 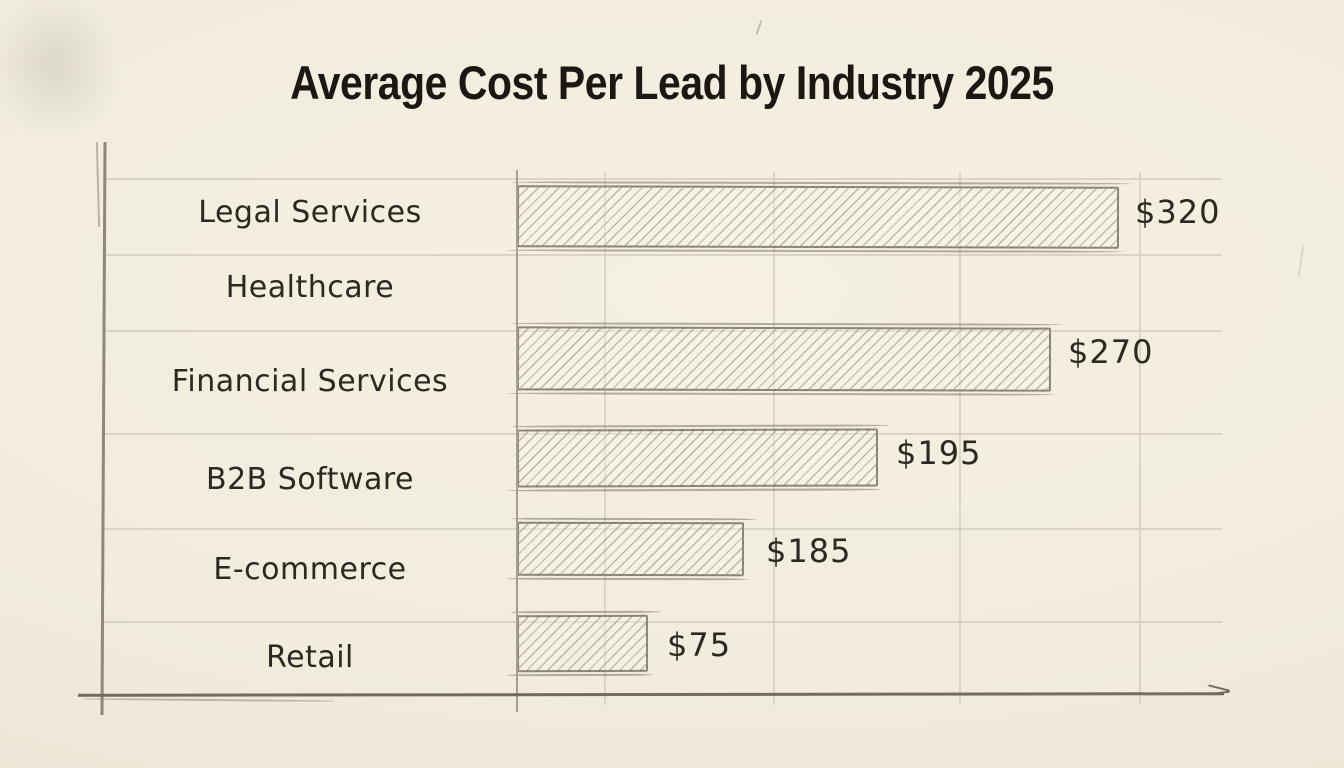 I want to click on value-label: $75, so click(x=699, y=645).